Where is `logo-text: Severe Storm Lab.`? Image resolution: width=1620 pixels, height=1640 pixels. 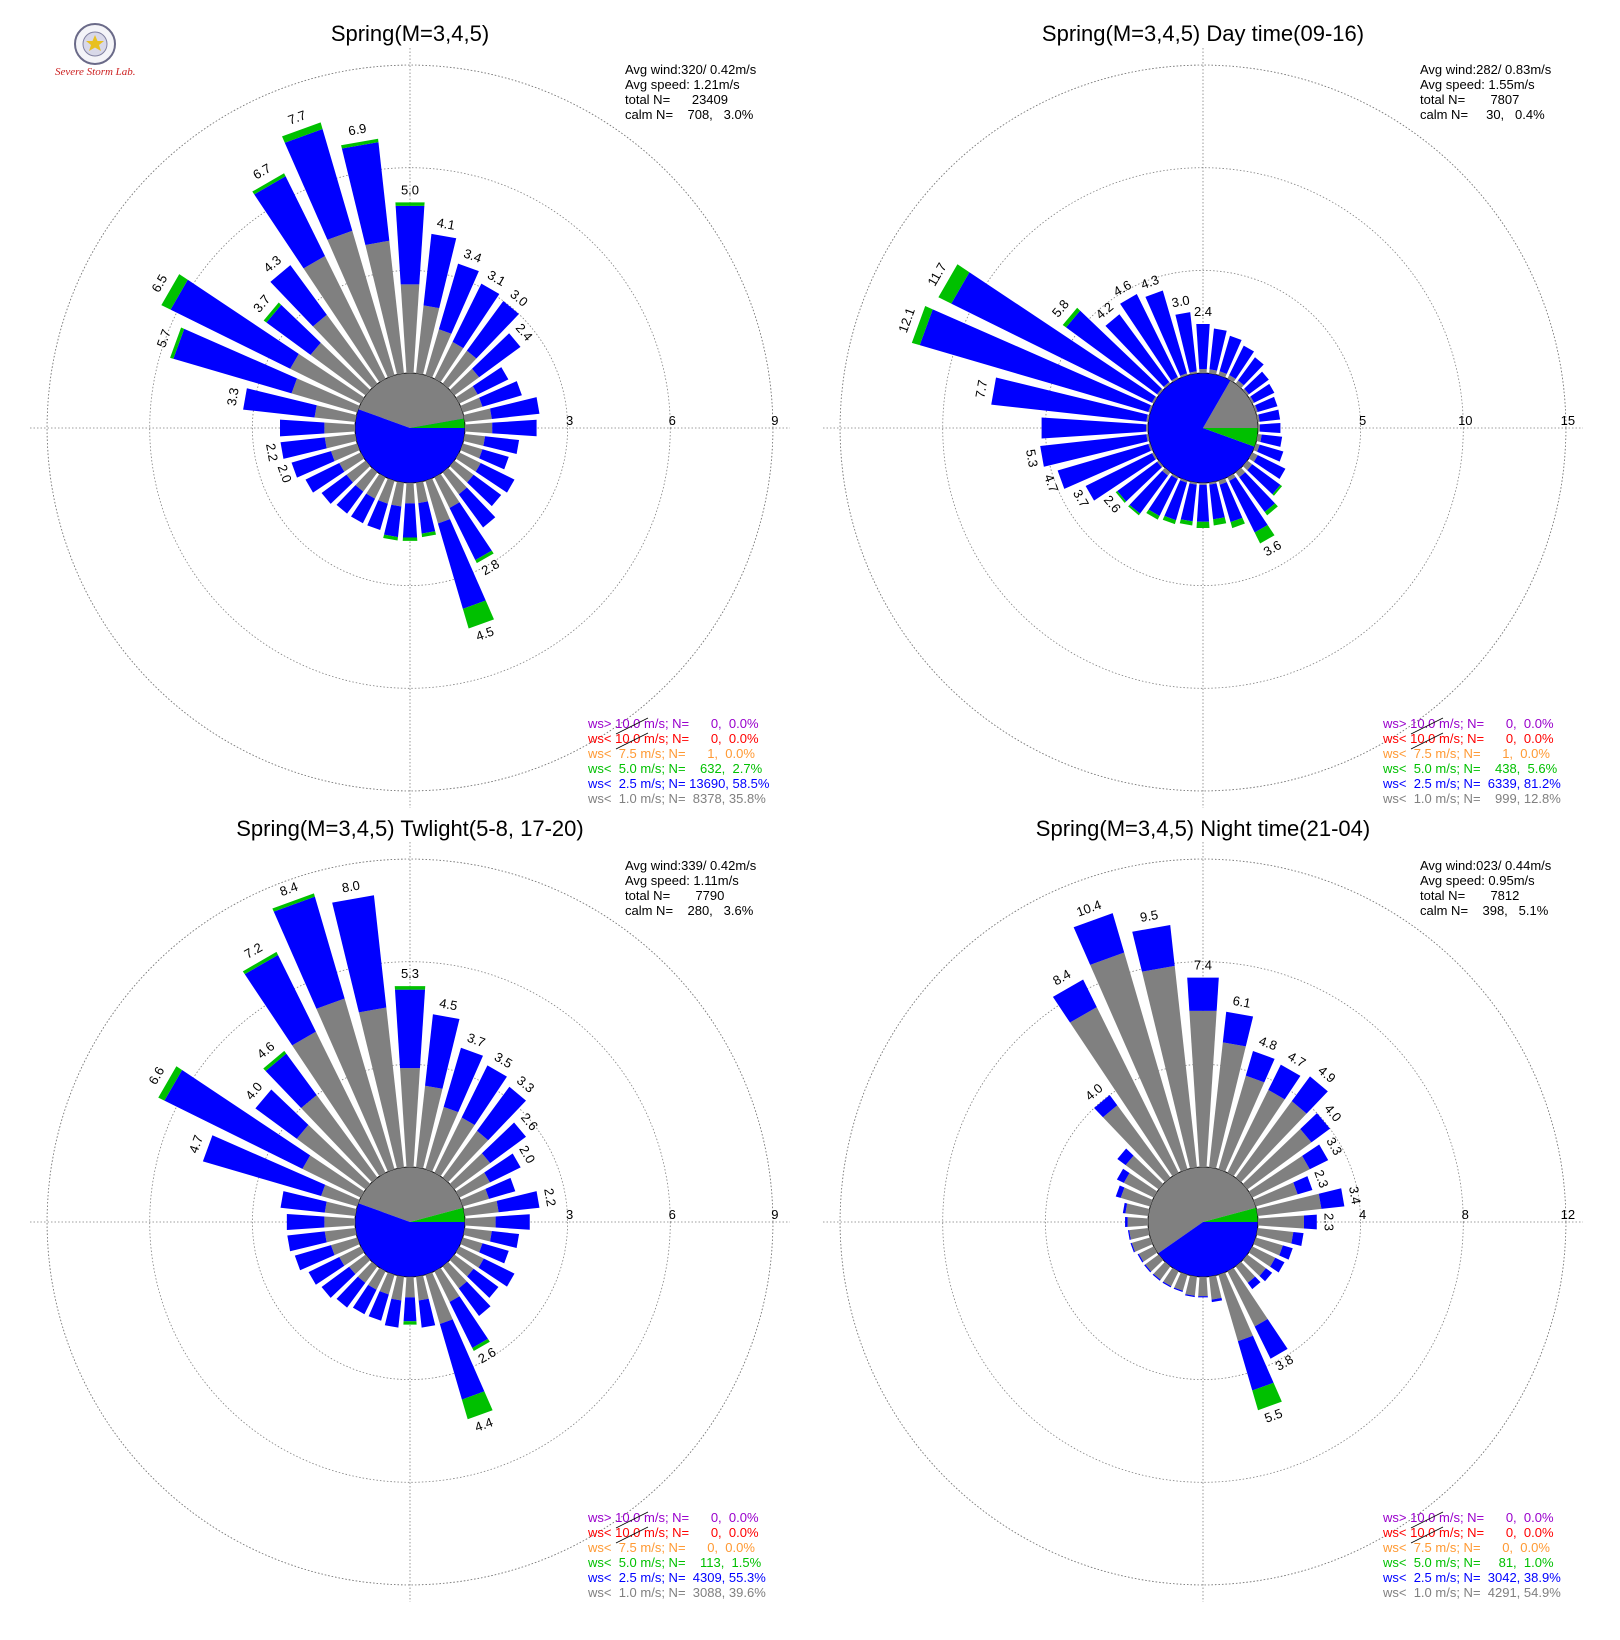
logo-text: Severe Storm Lab. is located at coordinates (95, 72).